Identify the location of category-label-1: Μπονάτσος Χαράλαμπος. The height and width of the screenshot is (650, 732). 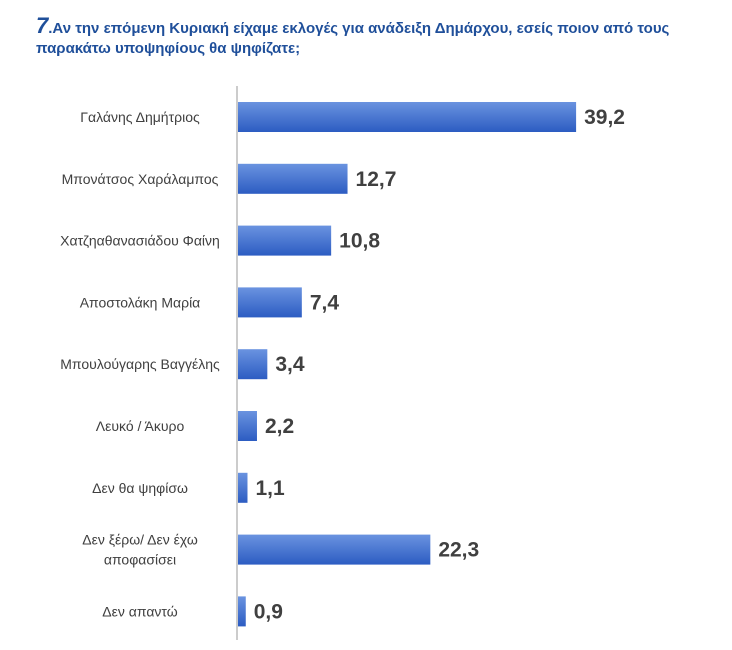
(140, 179).